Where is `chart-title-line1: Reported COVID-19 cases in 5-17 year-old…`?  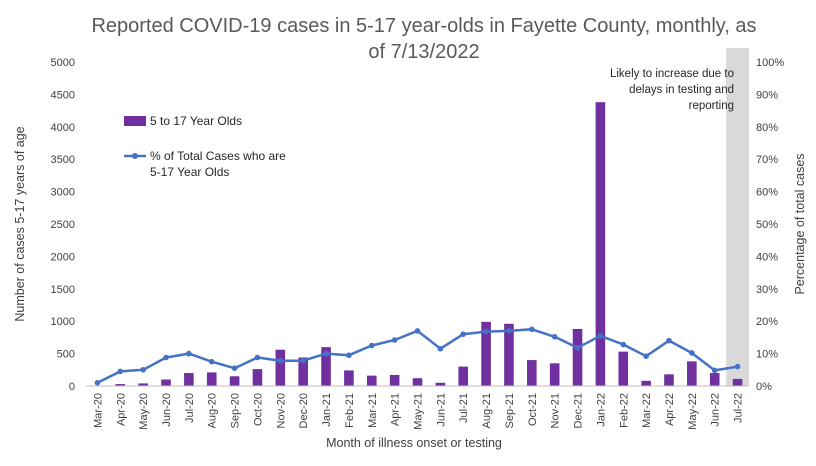 chart-title-line1: Reported COVID-19 cases in 5-17 year-old… is located at coordinates (423, 26).